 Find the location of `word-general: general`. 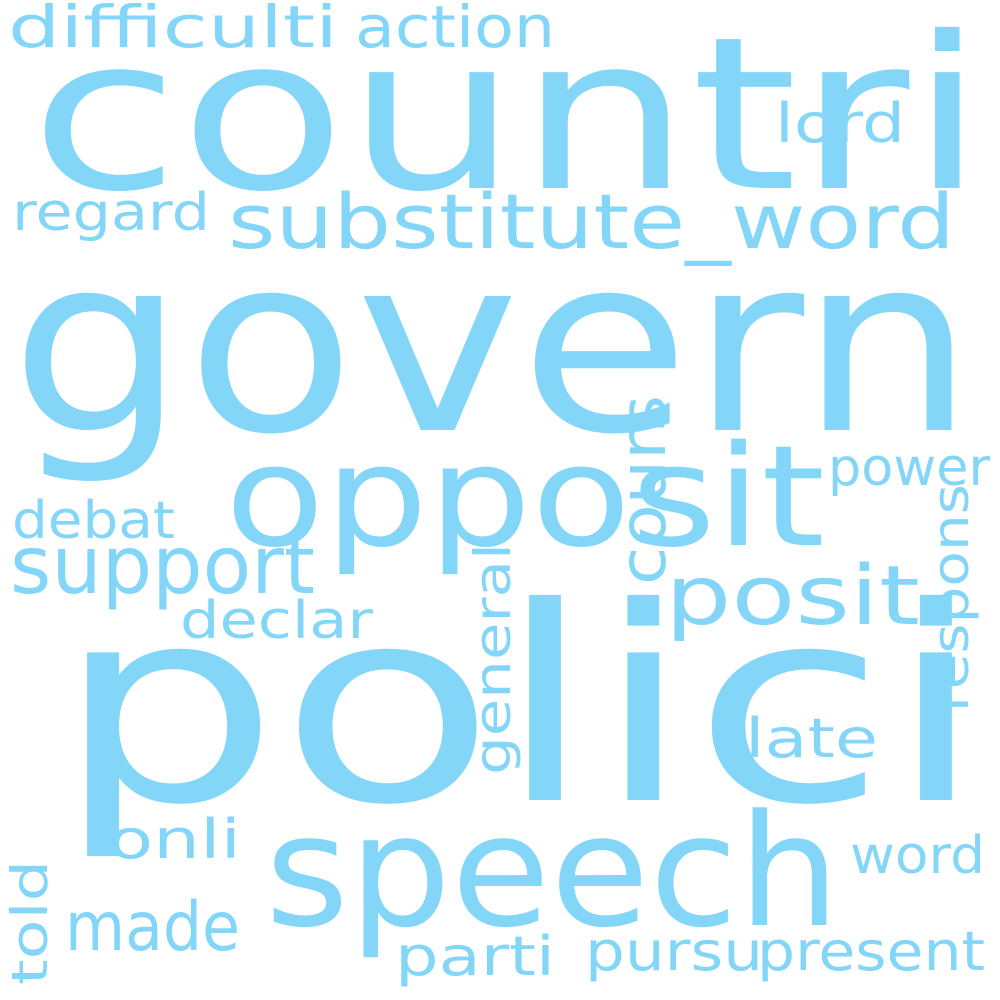

word-general: general is located at coordinates (493, 659).